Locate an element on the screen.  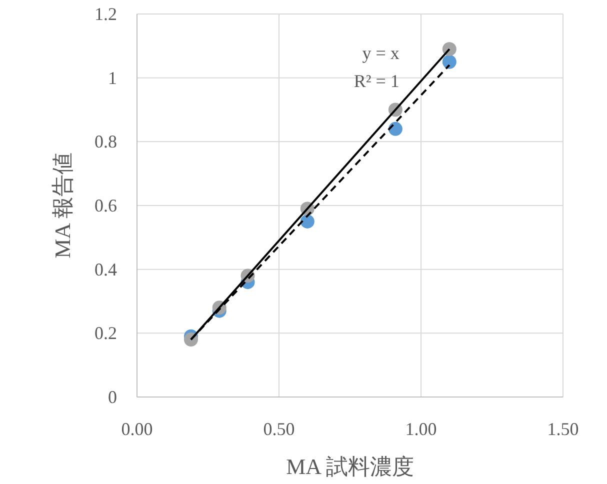
x-axis-title: MA 試料濃度 is located at coordinates (350, 466).